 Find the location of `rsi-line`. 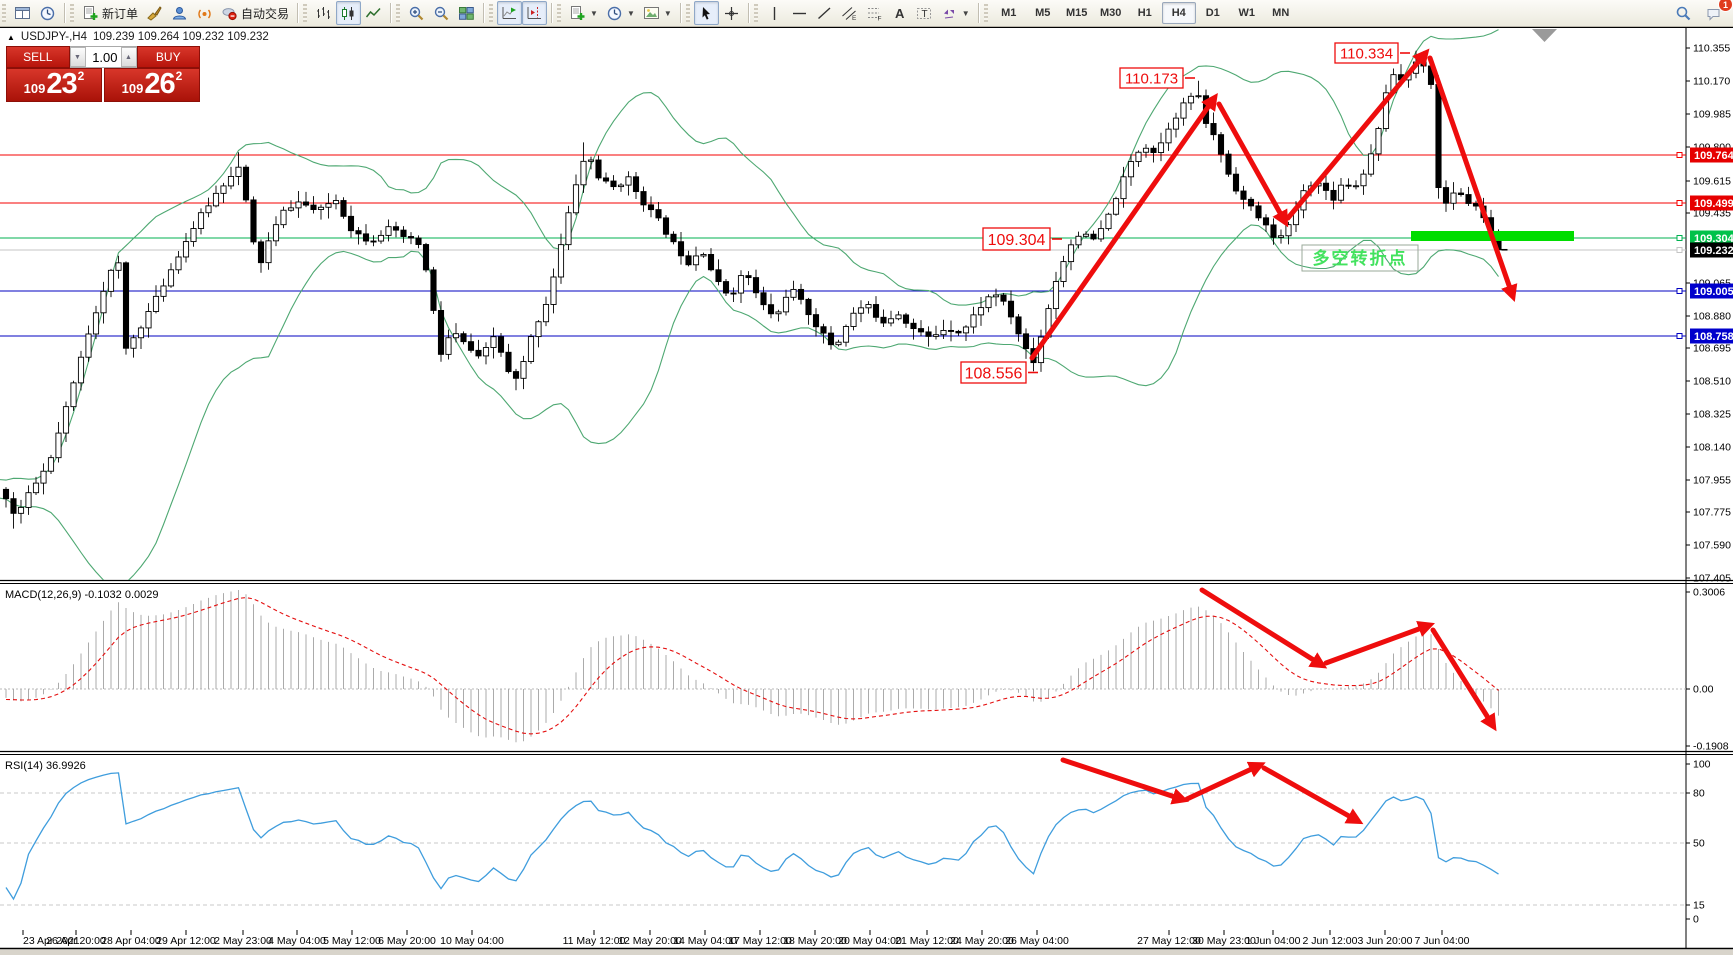

rsi-line is located at coordinates (752, 836).